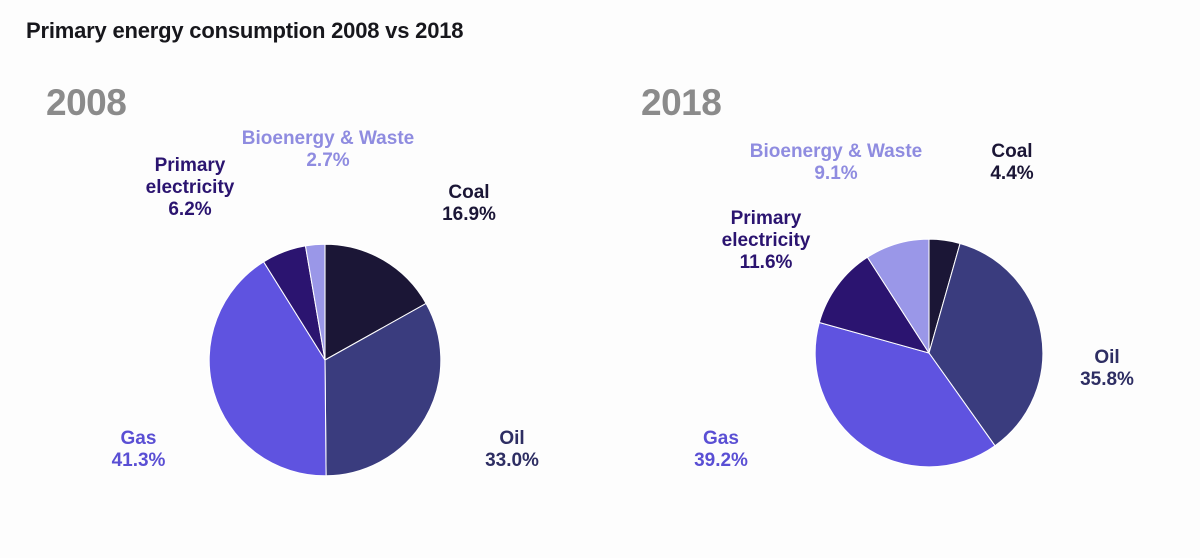  I want to click on pie-chart-2018, so click(929, 353).